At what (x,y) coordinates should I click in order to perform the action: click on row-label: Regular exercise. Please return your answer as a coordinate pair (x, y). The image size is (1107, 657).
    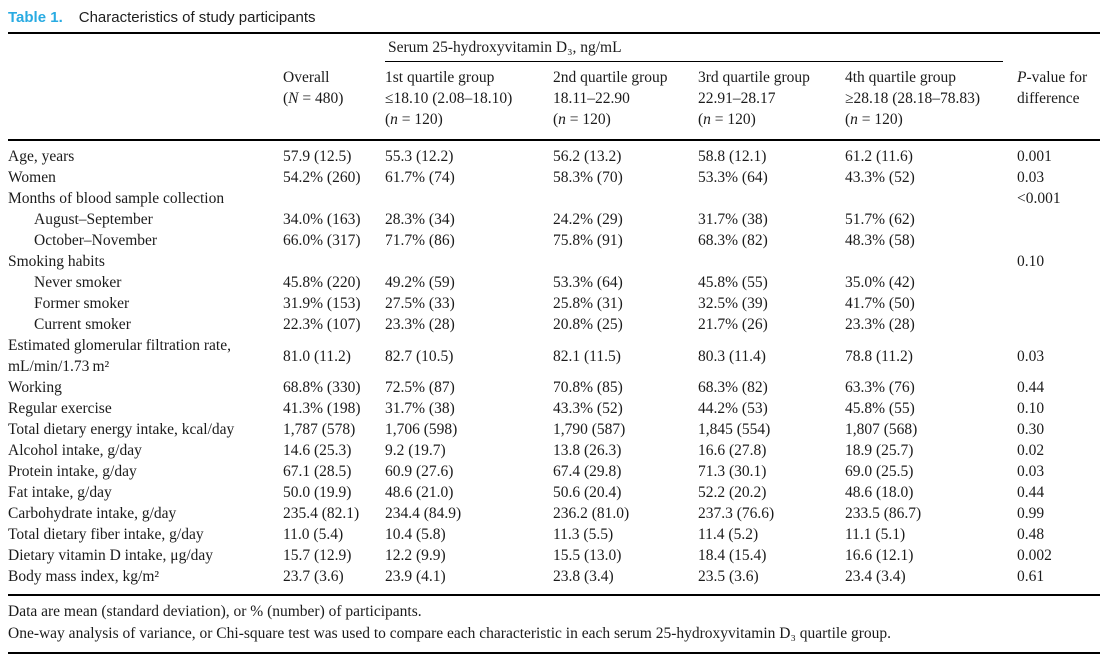
    Looking at the image, I should click on (60, 408).